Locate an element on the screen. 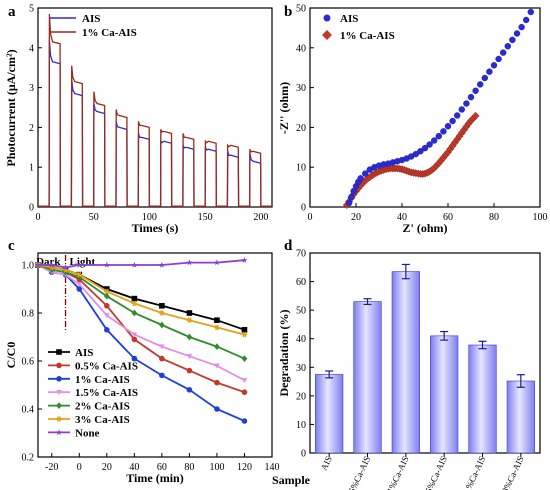  category-label: 1.5%Ca-AIS is located at coordinates (434, 472).